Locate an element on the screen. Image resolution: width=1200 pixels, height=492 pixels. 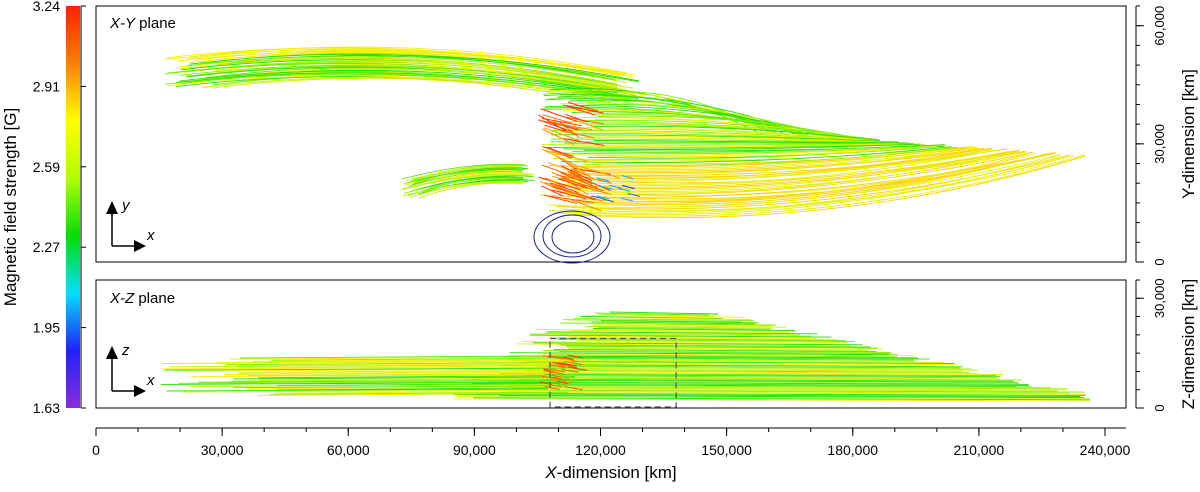
colorbar-tick-label: 2.59 is located at coordinates (46, 167).